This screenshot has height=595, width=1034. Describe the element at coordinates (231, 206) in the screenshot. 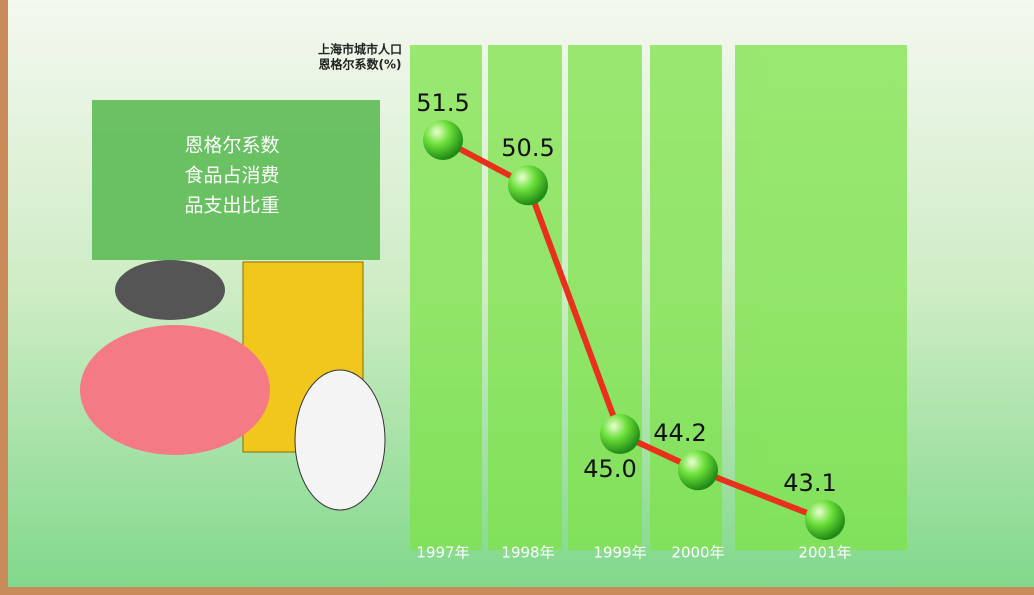

I see `note-text: 品支出比重` at that location.